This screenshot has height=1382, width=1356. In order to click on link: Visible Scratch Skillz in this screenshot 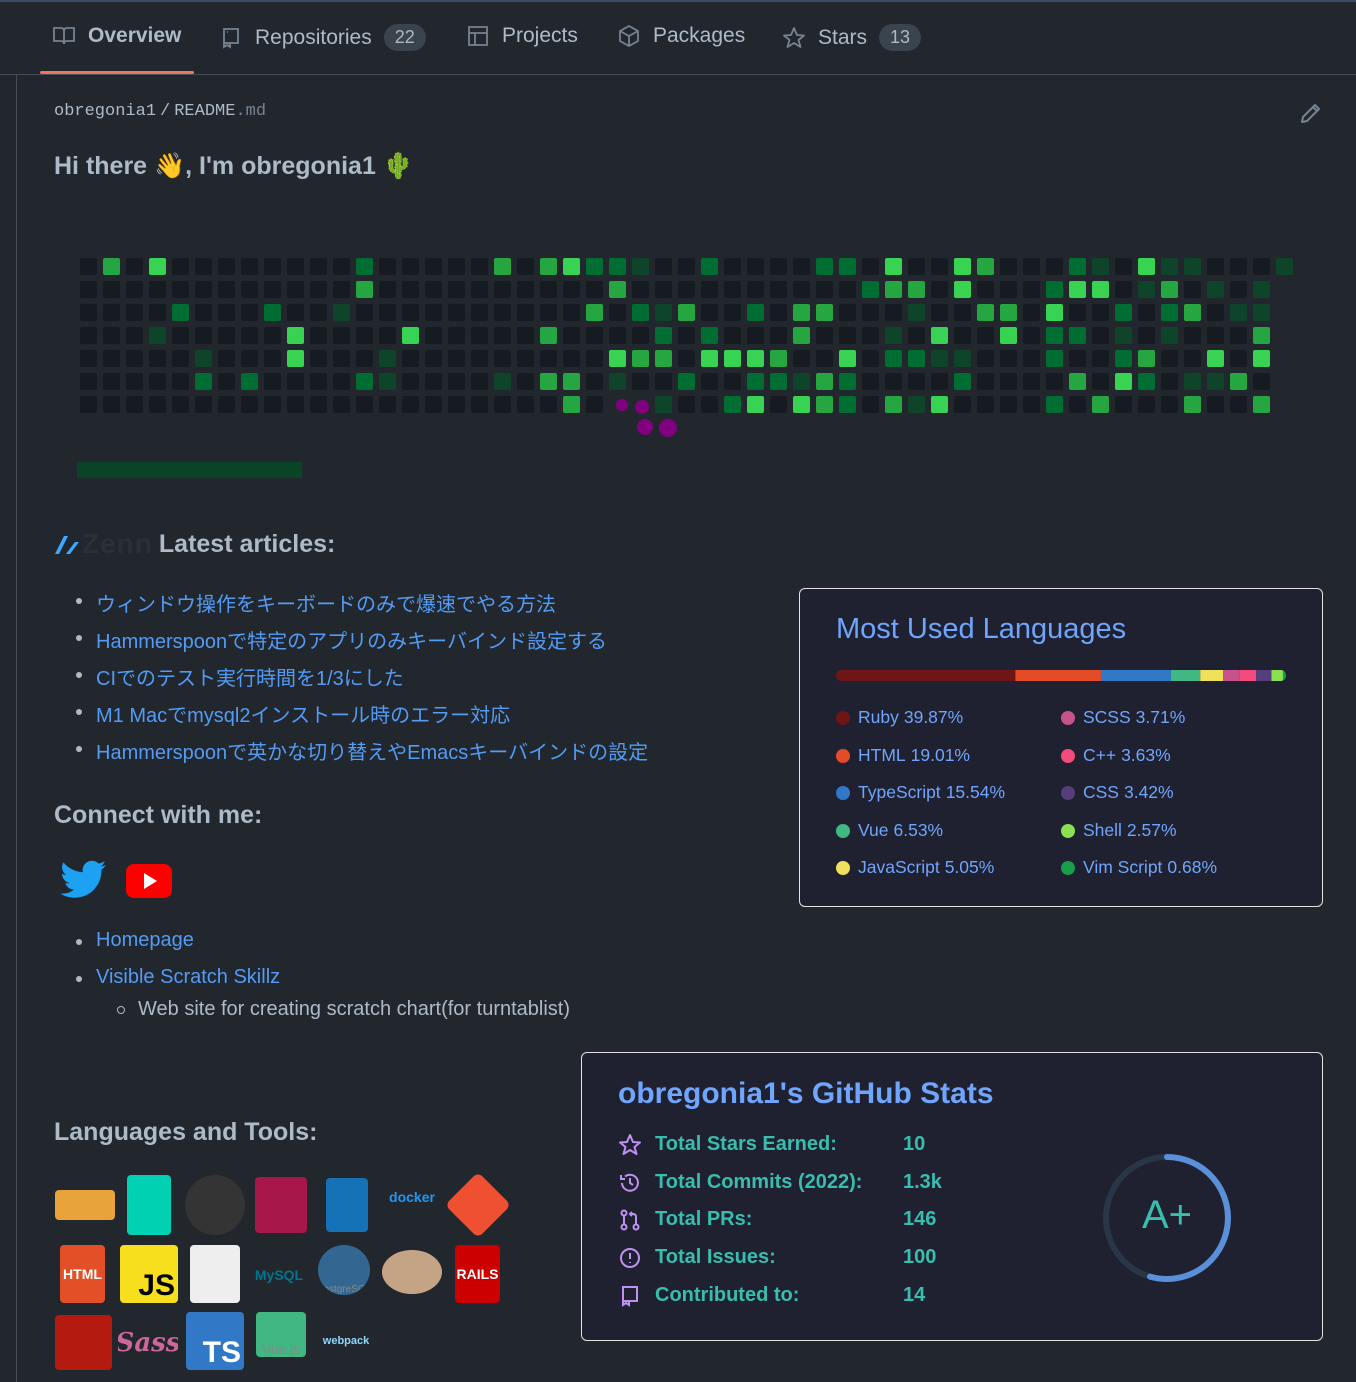, I will do `click(188, 977)`.